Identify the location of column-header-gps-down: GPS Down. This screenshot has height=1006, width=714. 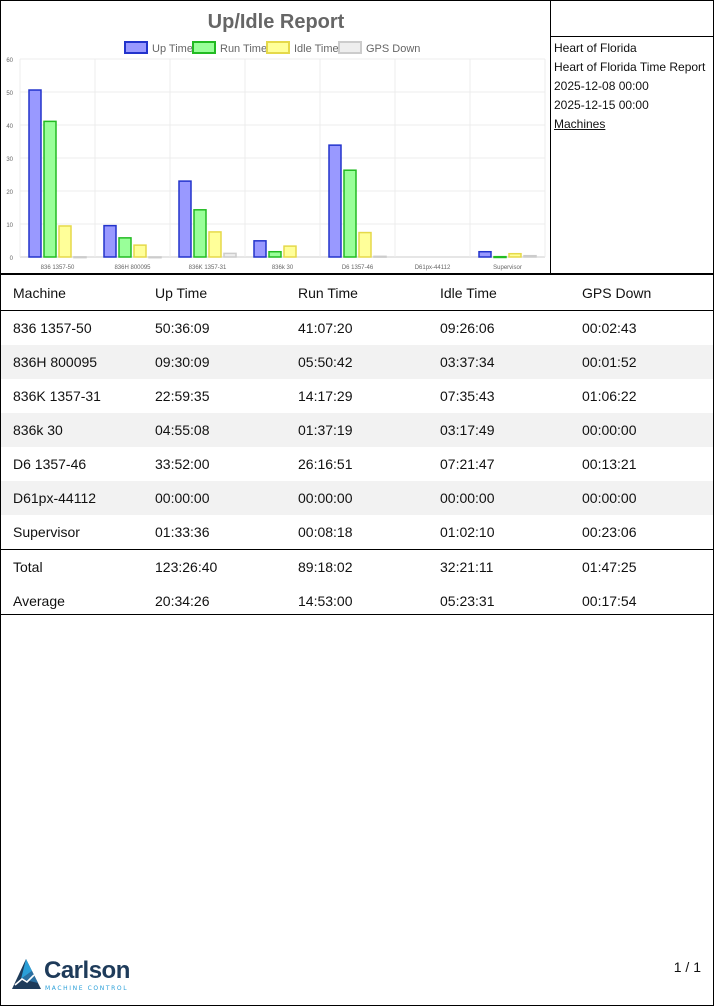
(617, 292).